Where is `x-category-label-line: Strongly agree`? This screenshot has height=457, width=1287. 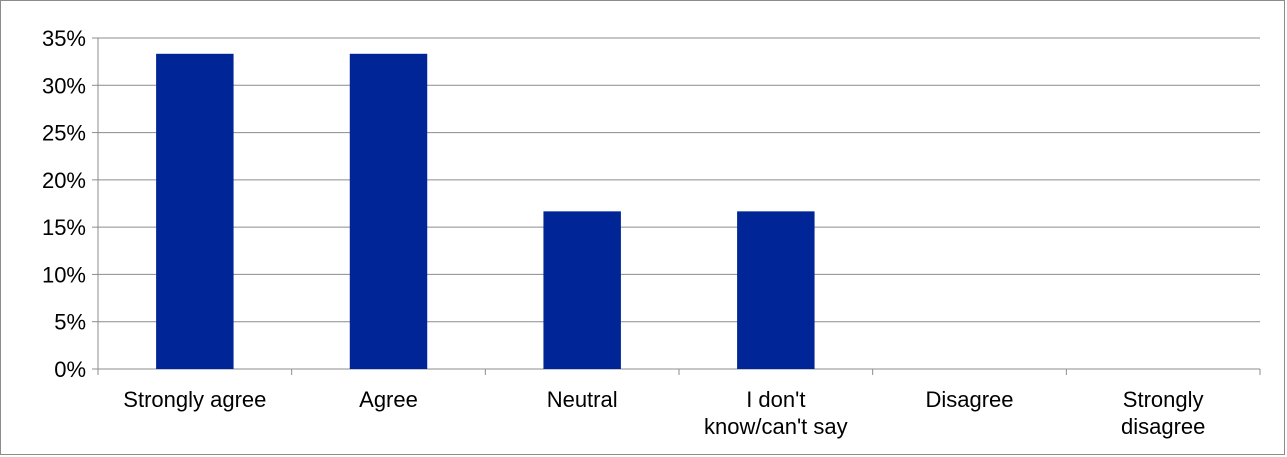 x-category-label-line: Strongly agree is located at coordinates (194, 399).